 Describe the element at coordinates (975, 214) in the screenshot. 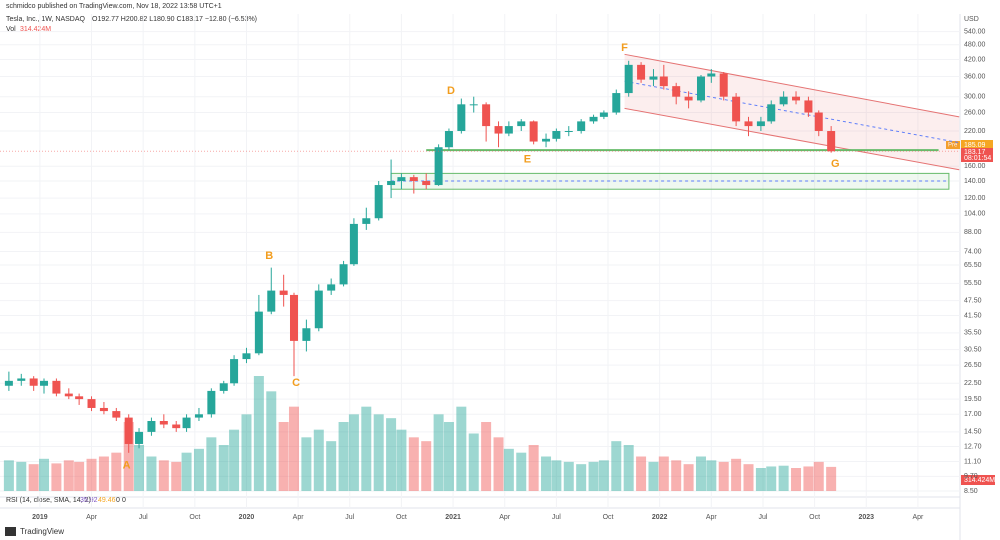

I see `y-tick-label: 104.00` at that location.